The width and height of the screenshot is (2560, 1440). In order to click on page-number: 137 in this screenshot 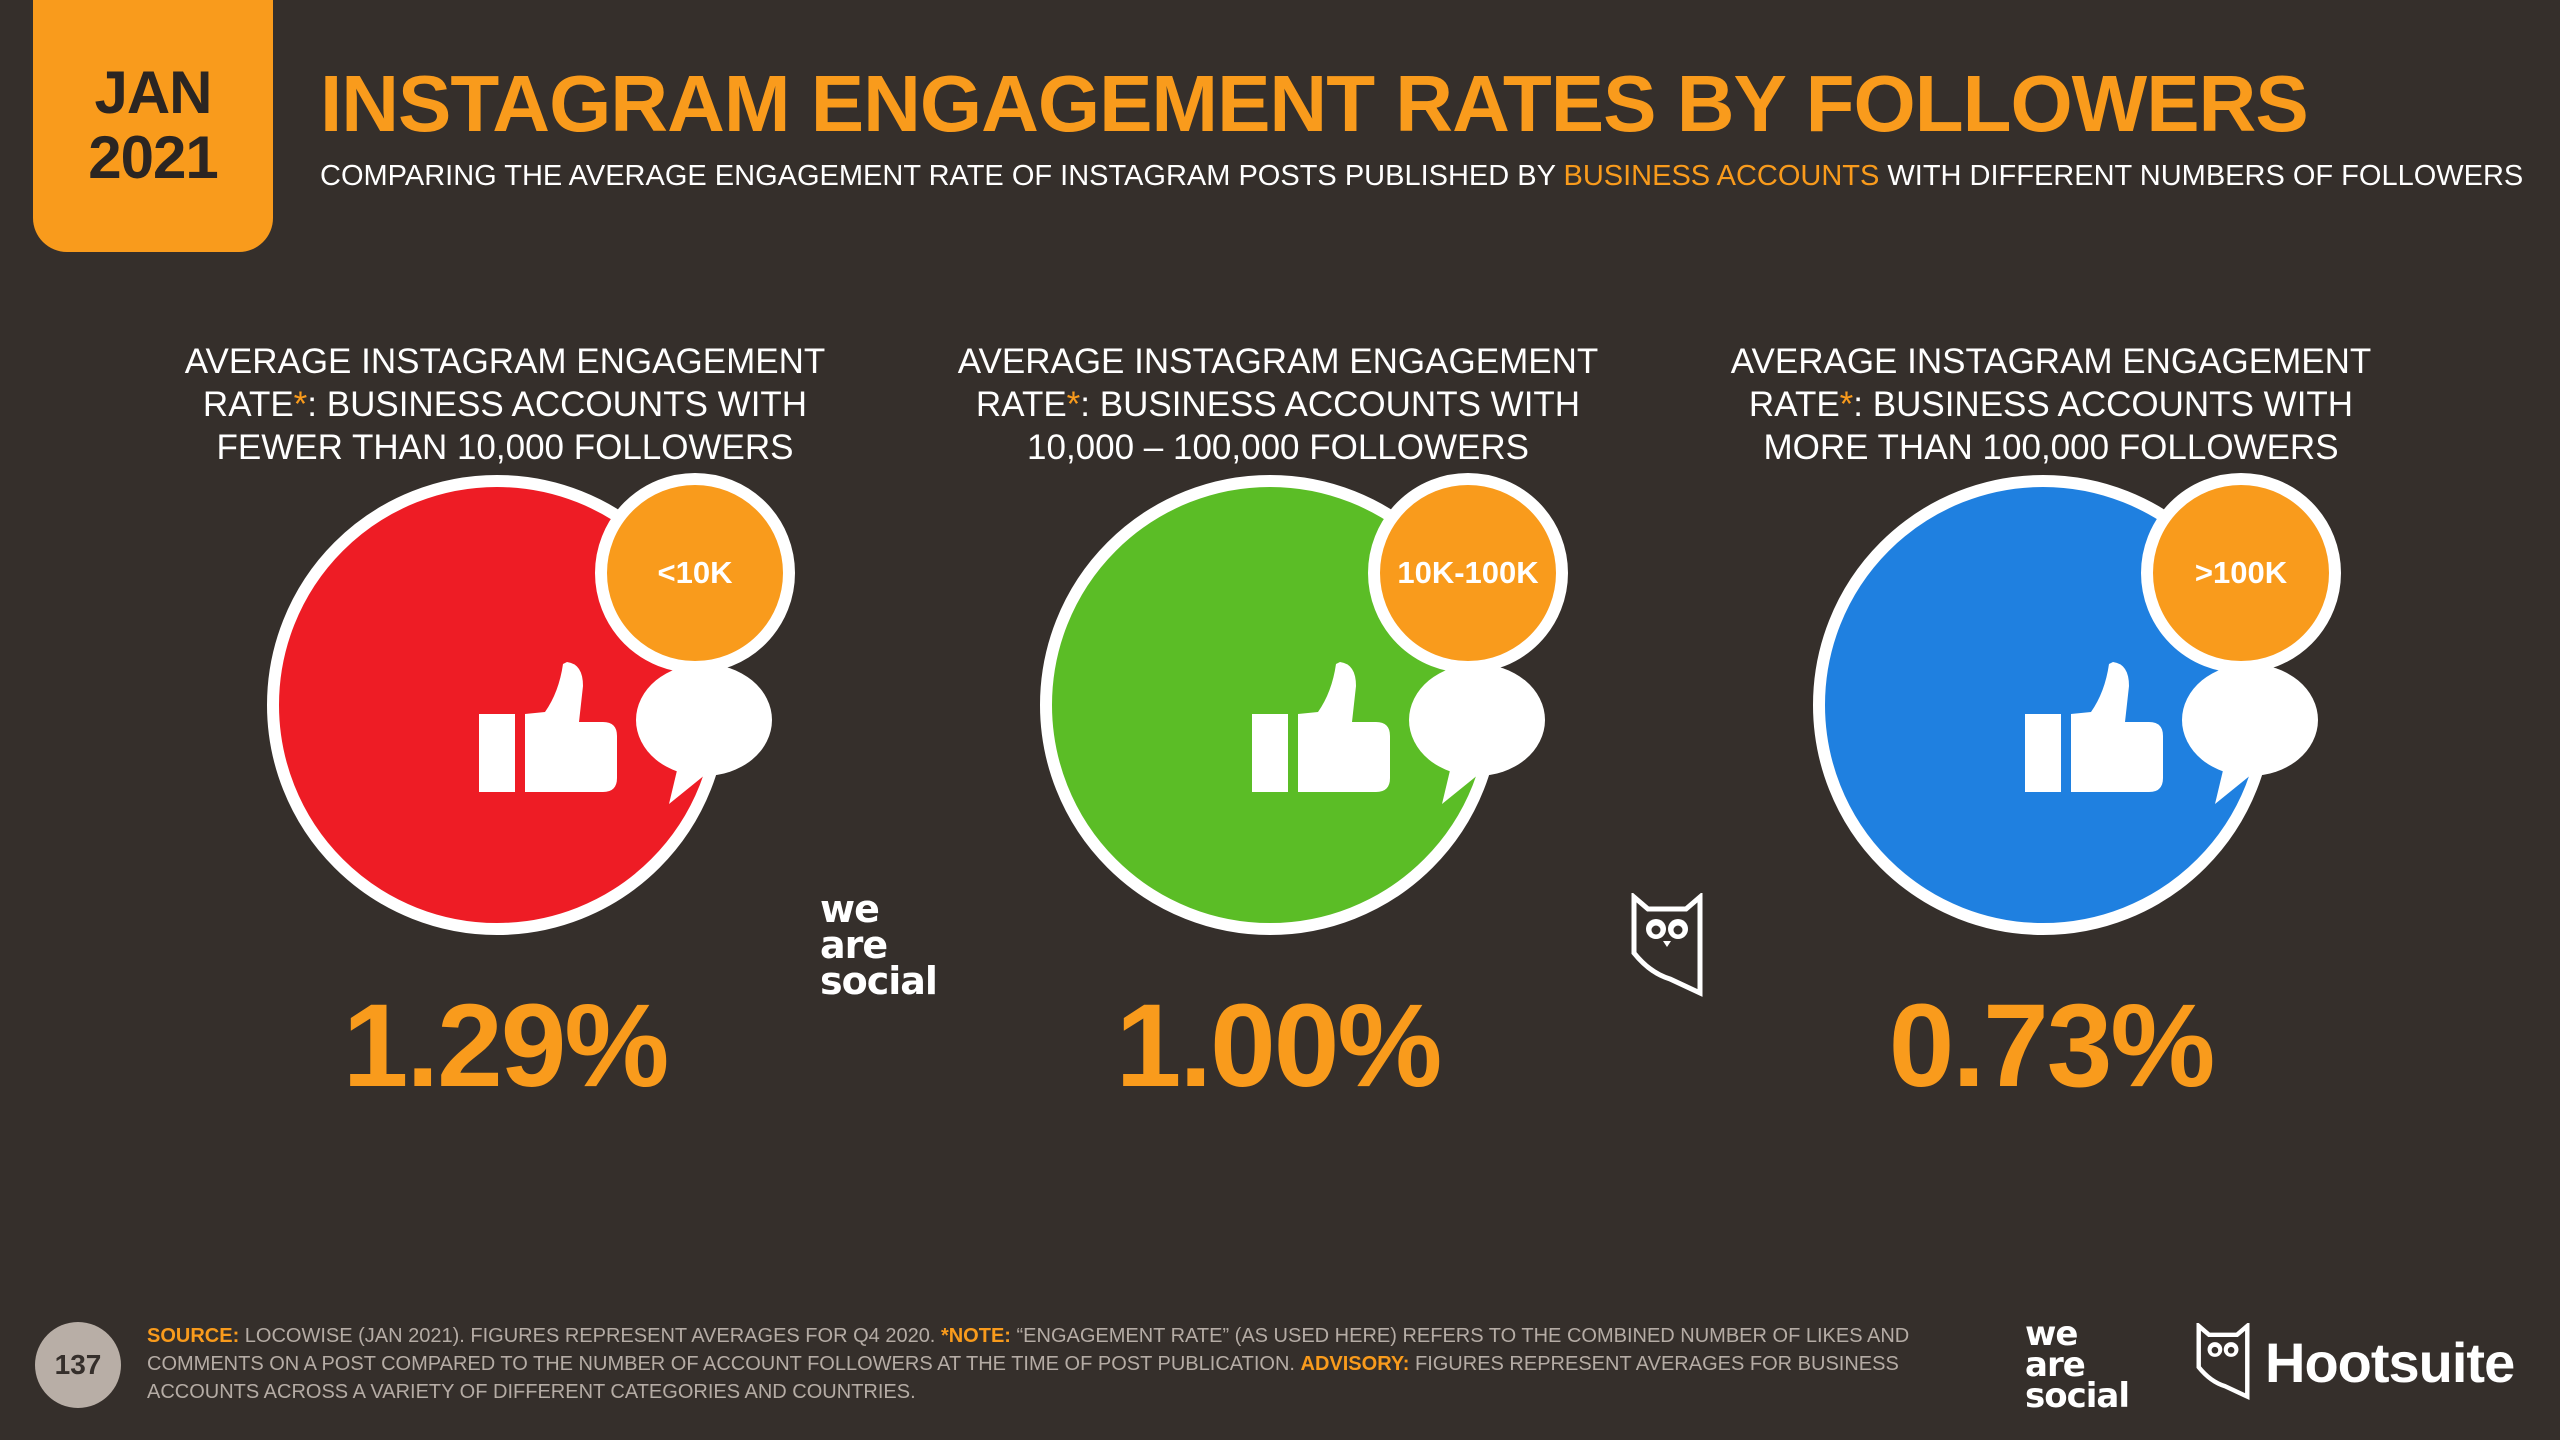, I will do `click(78, 1365)`.